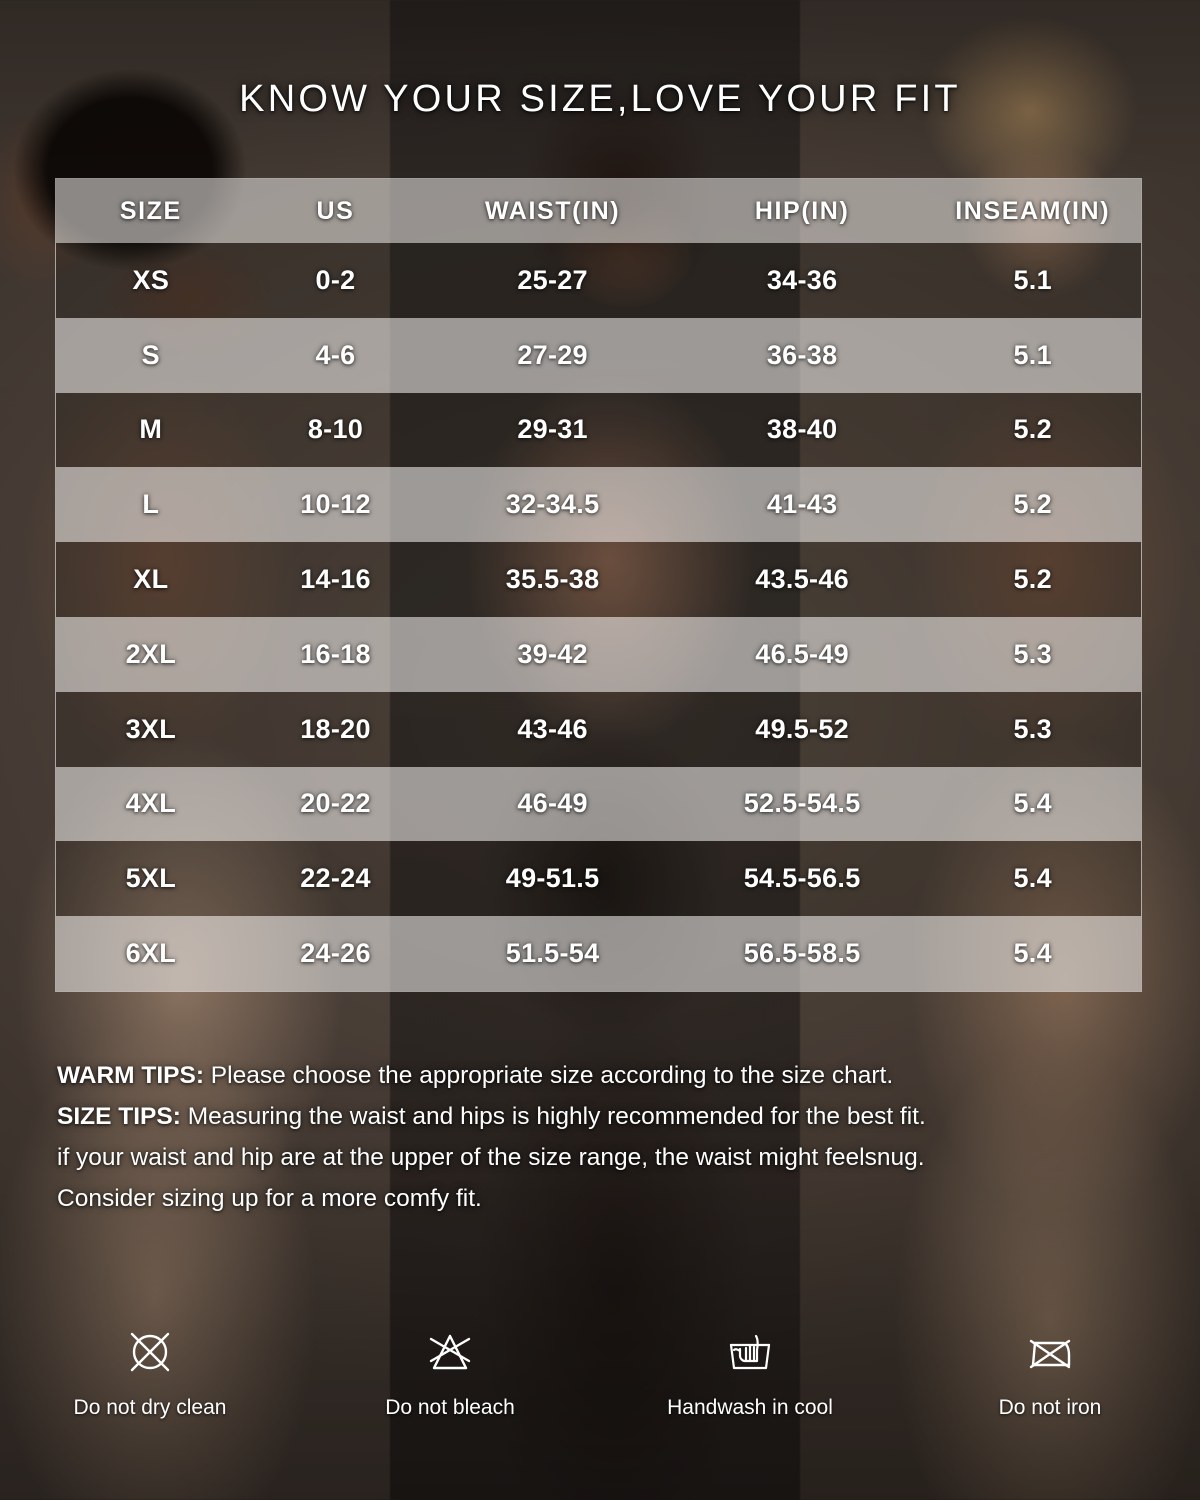 This screenshot has height=1500, width=1200. I want to click on cell-waist: 39-42, so click(552, 653).